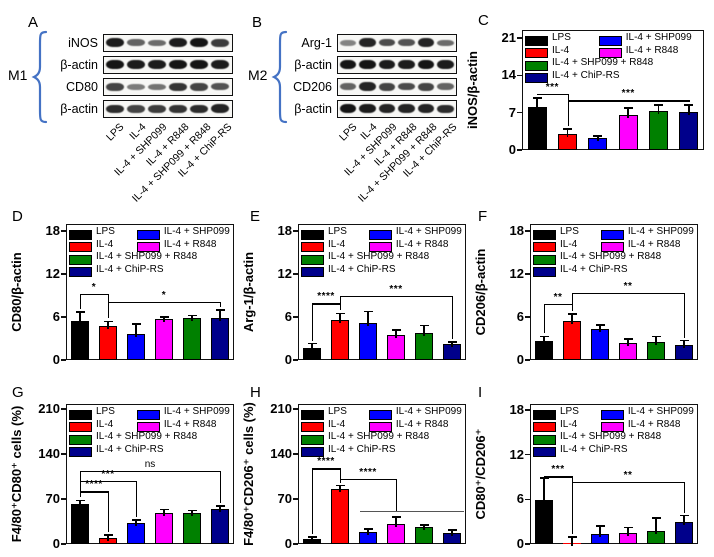 The height and width of the screenshot is (557, 714). What do you see at coordinates (480, 392) in the screenshot?
I see `panel-letter: I` at bounding box center [480, 392].